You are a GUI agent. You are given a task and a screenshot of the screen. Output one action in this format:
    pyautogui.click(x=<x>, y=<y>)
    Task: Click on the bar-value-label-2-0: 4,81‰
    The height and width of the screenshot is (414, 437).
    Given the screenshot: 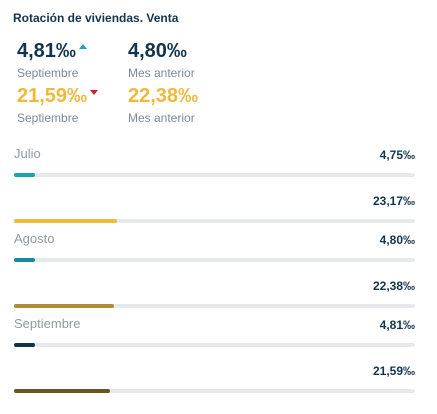 What is the action you would take?
    pyautogui.click(x=397, y=325)
    